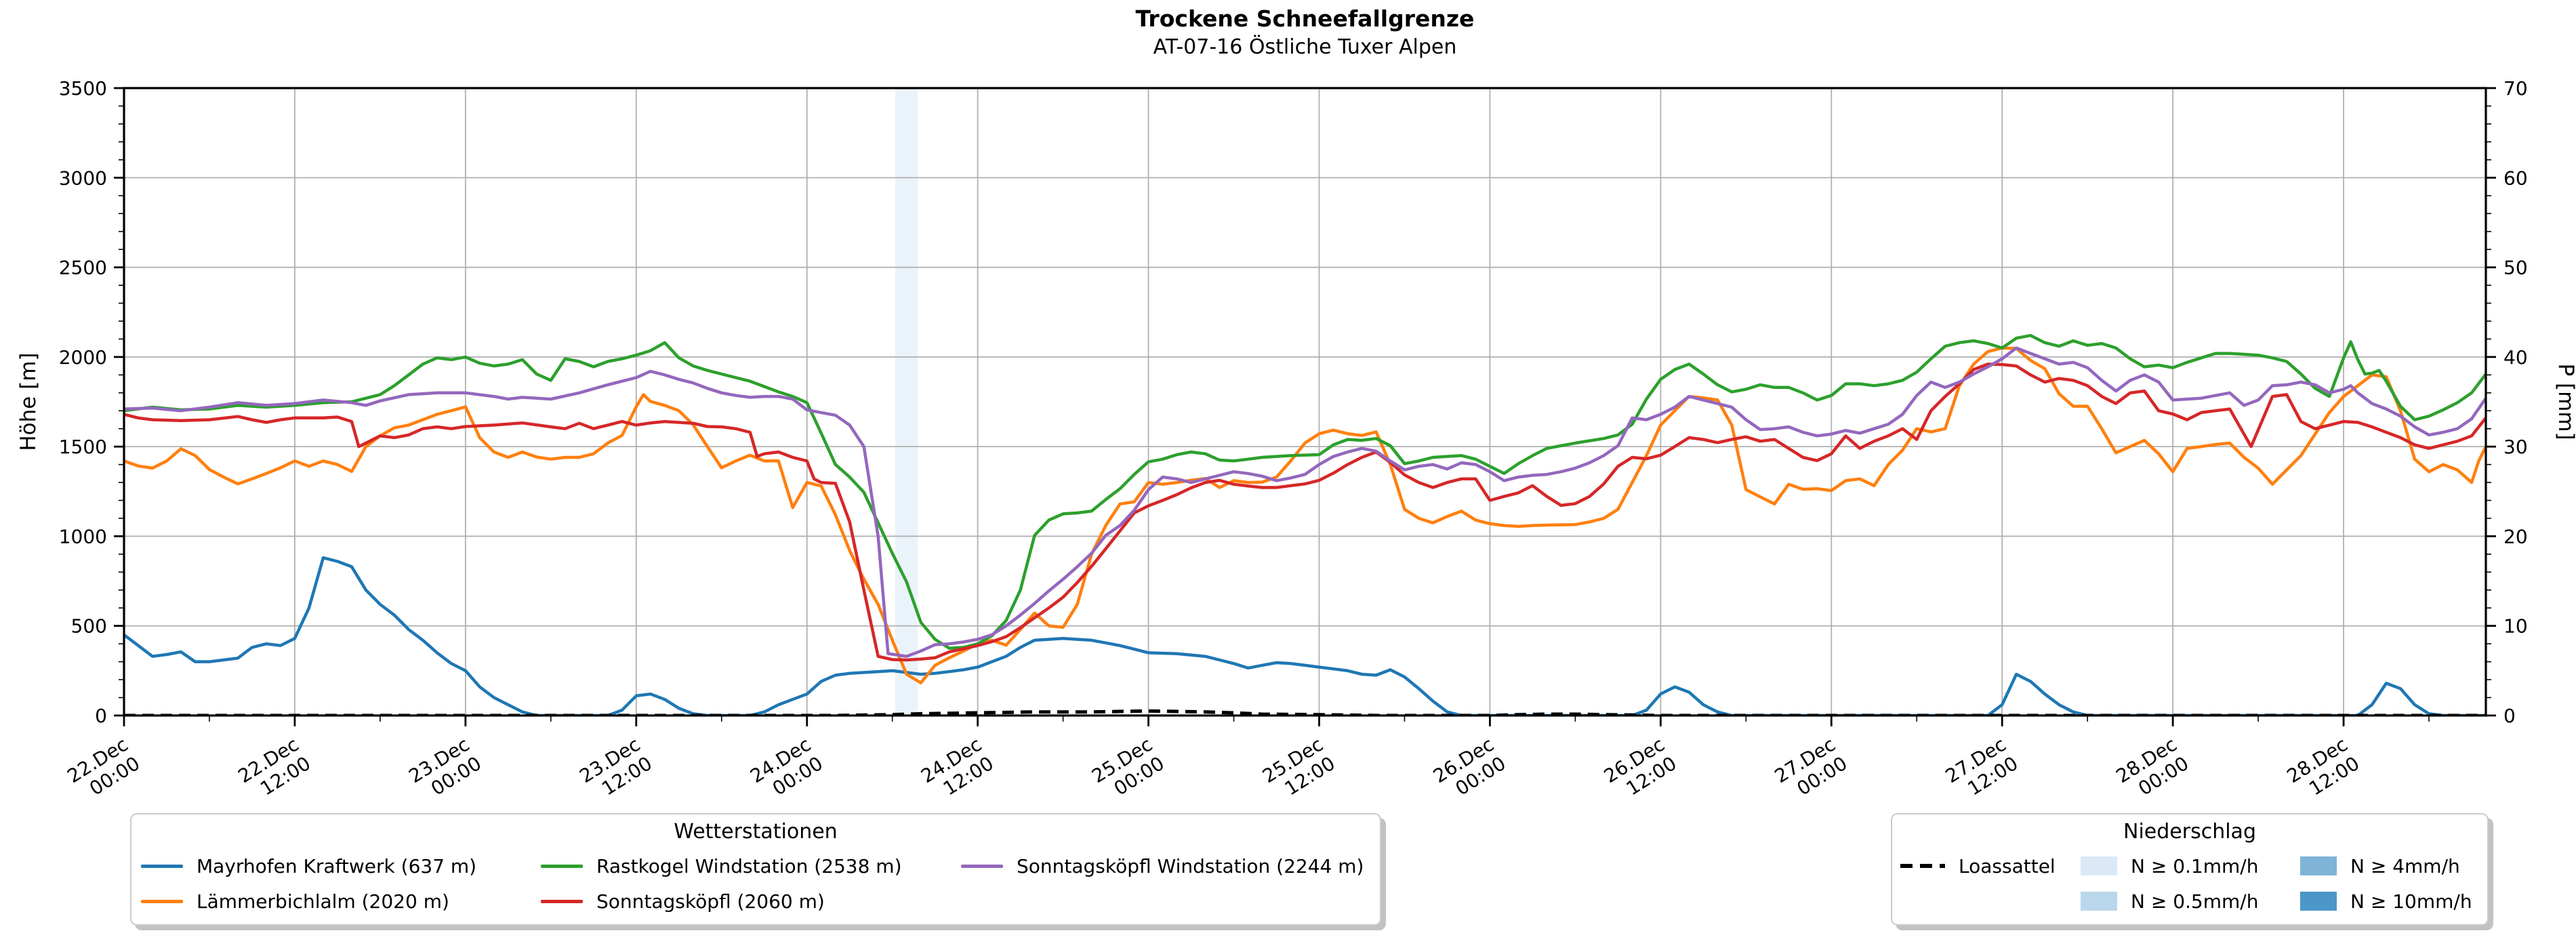 The height and width of the screenshot is (933, 2576). I want to click on legend-item-precip-3-label: N ≥ 10mm/h, so click(2411, 901).